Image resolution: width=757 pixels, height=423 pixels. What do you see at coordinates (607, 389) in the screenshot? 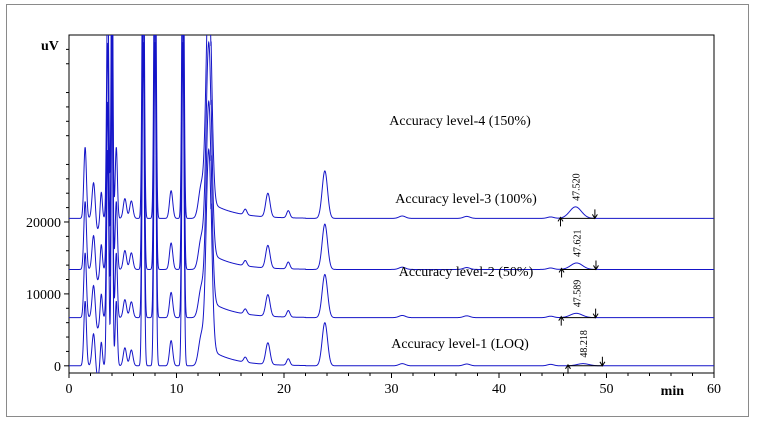
I see `x-tick-label: 50` at bounding box center [607, 389].